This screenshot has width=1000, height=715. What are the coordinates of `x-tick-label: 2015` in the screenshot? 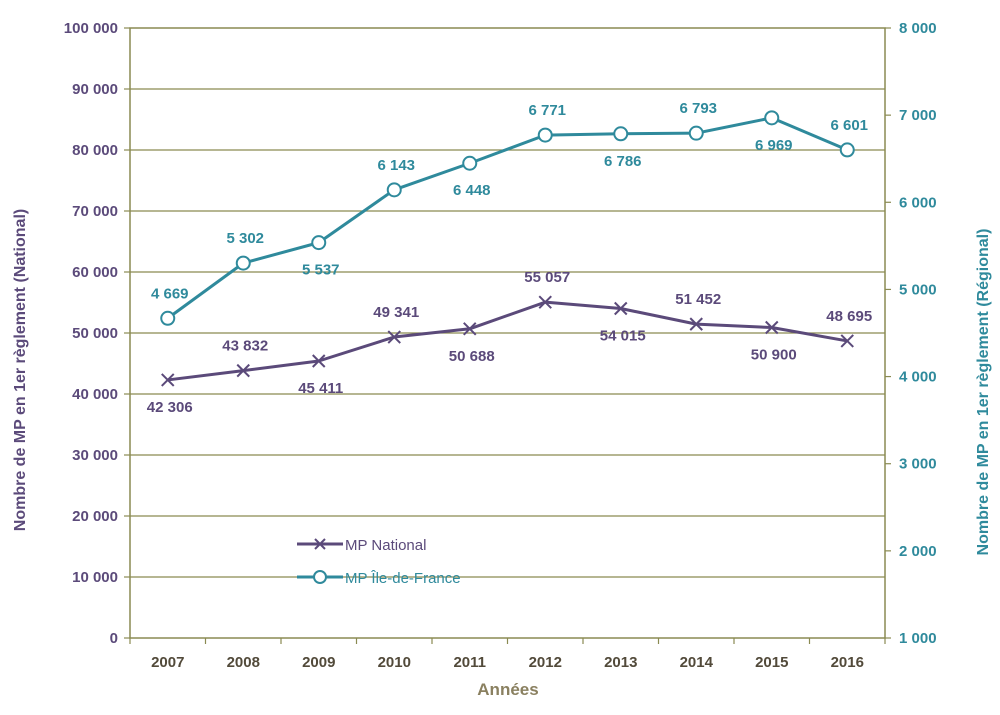 It's located at (771, 662).